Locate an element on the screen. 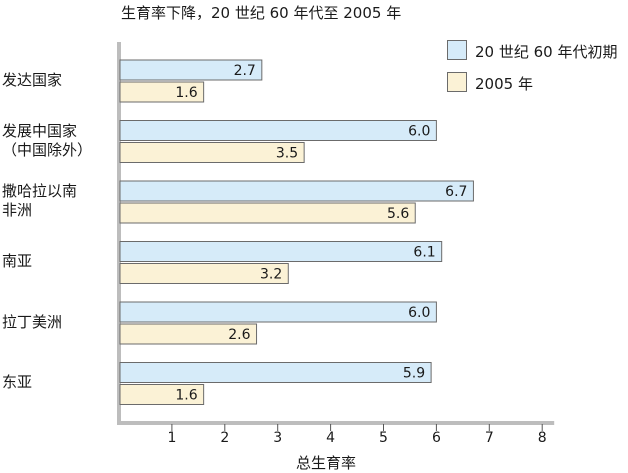 This screenshot has width=628, height=473. bar-value-label-series-2-2: 3.5 is located at coordinates (287, 154).